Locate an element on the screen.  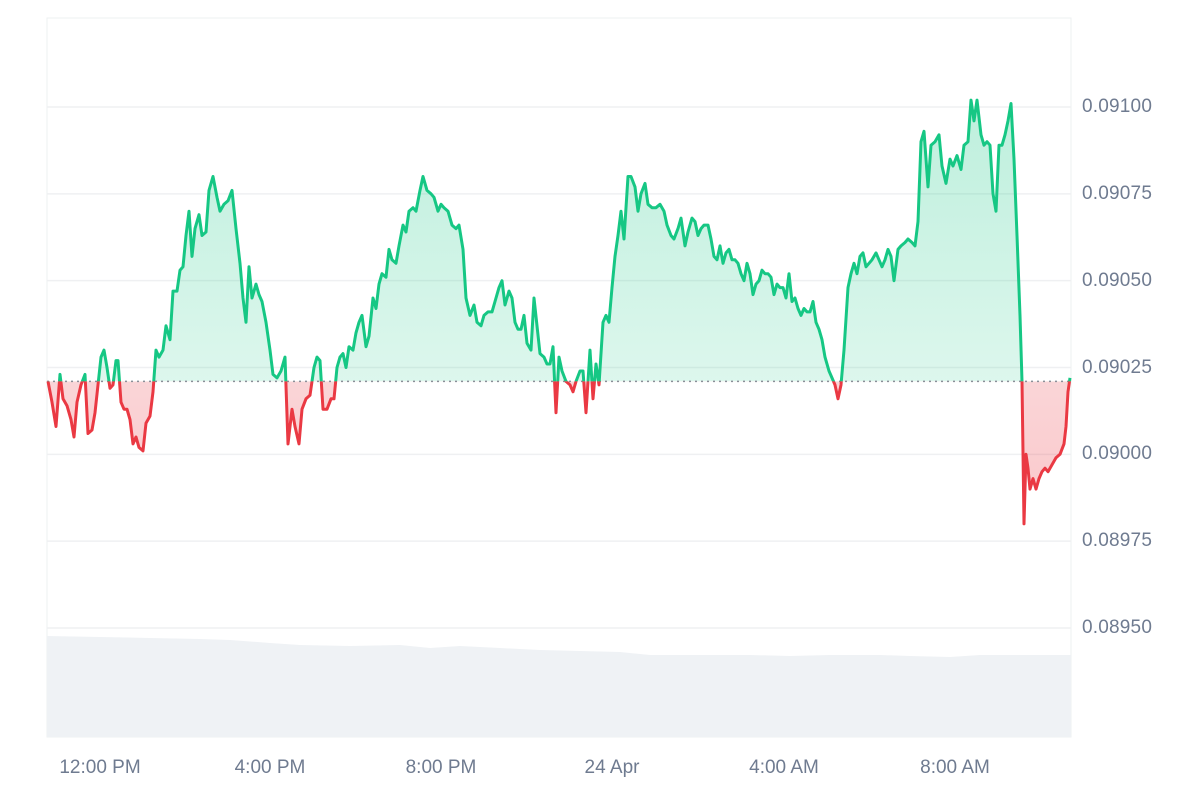
y-tick-label: 0.09025 is located at coordinates (1117, 367).